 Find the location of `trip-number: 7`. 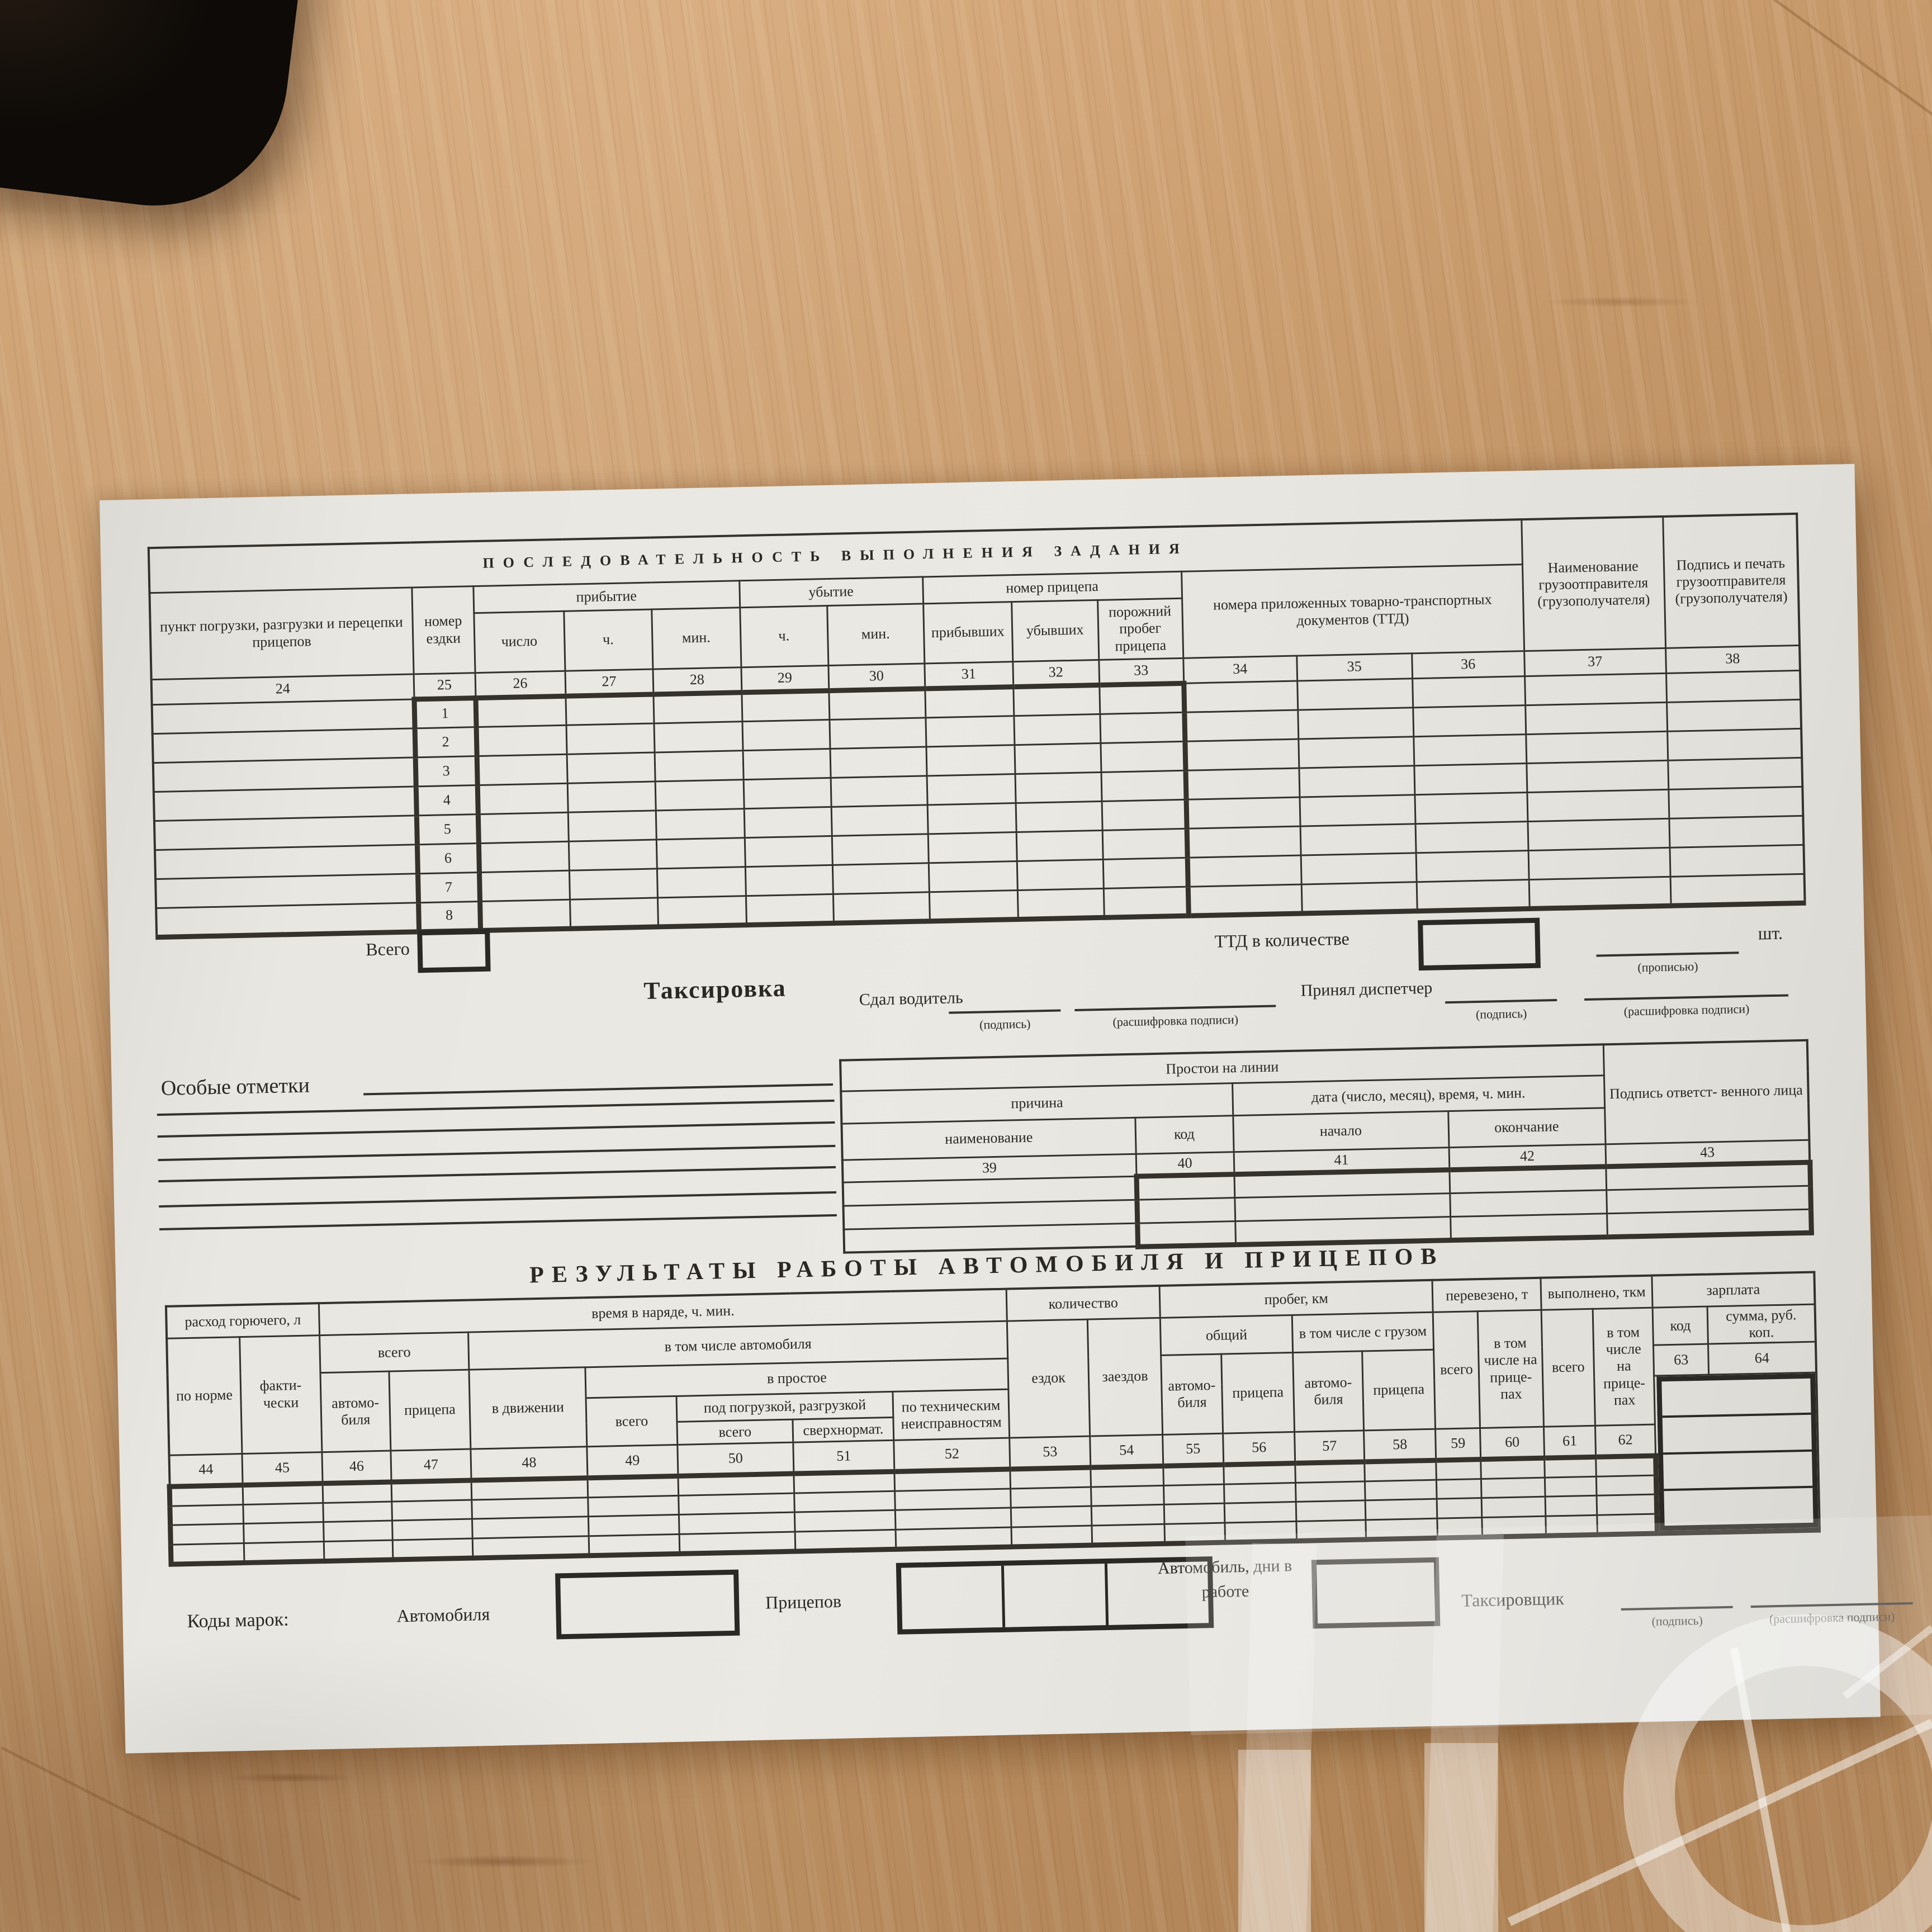

trip-number: 7 is located at coordinates (449, 887).